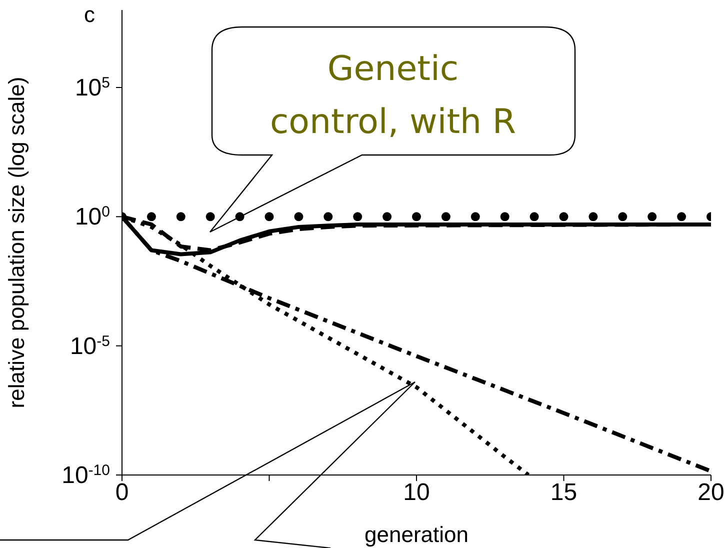 This screenshot has height=548, width=725. What do you see at coordinates (92, 217) in the screenshot?
I see `y-tick-label: 10$^{0}$` at bounding box center [92, 217].